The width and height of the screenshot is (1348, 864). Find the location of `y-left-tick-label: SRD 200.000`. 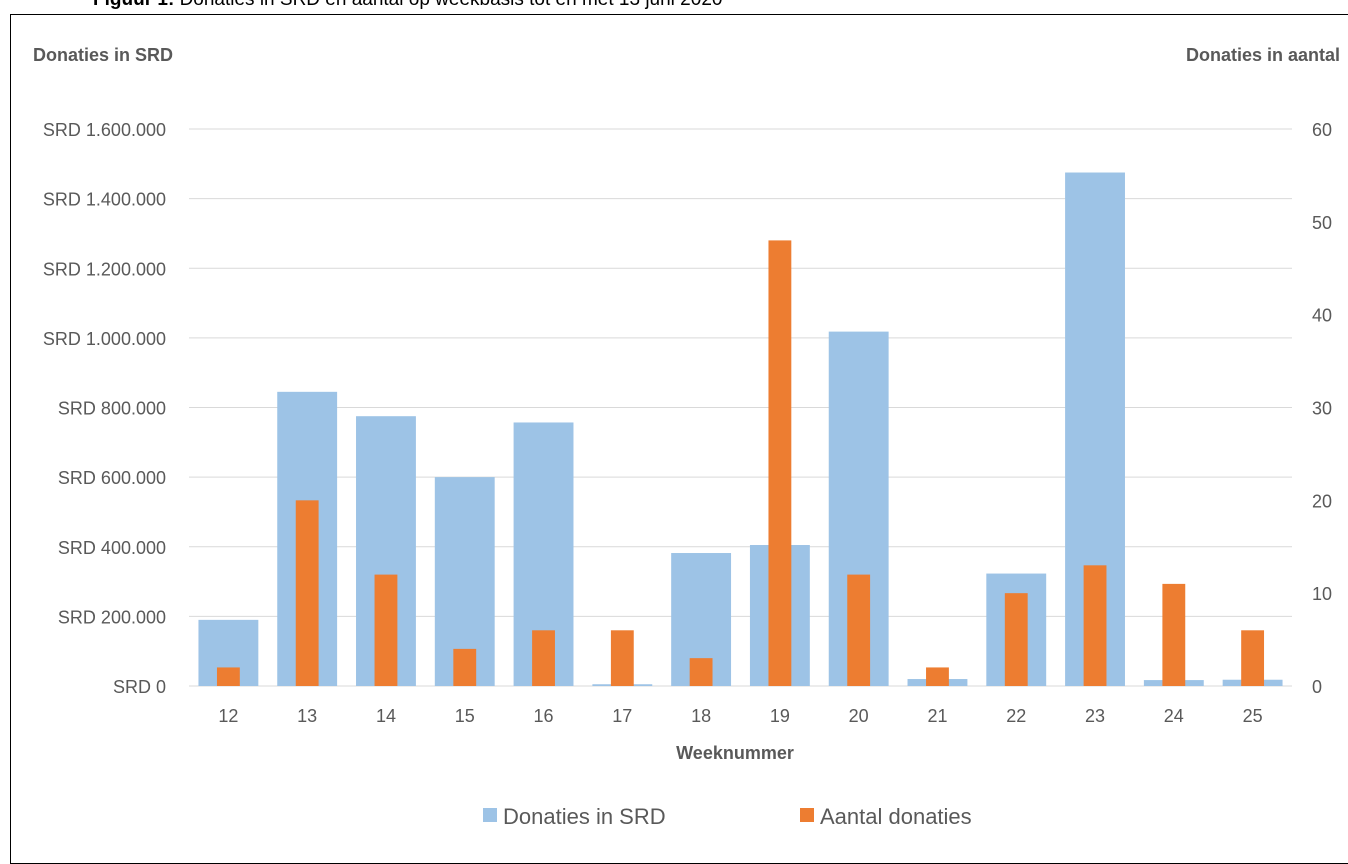

y-left-tick-label: SRD 200.000 is located at coordinates (112, 617).